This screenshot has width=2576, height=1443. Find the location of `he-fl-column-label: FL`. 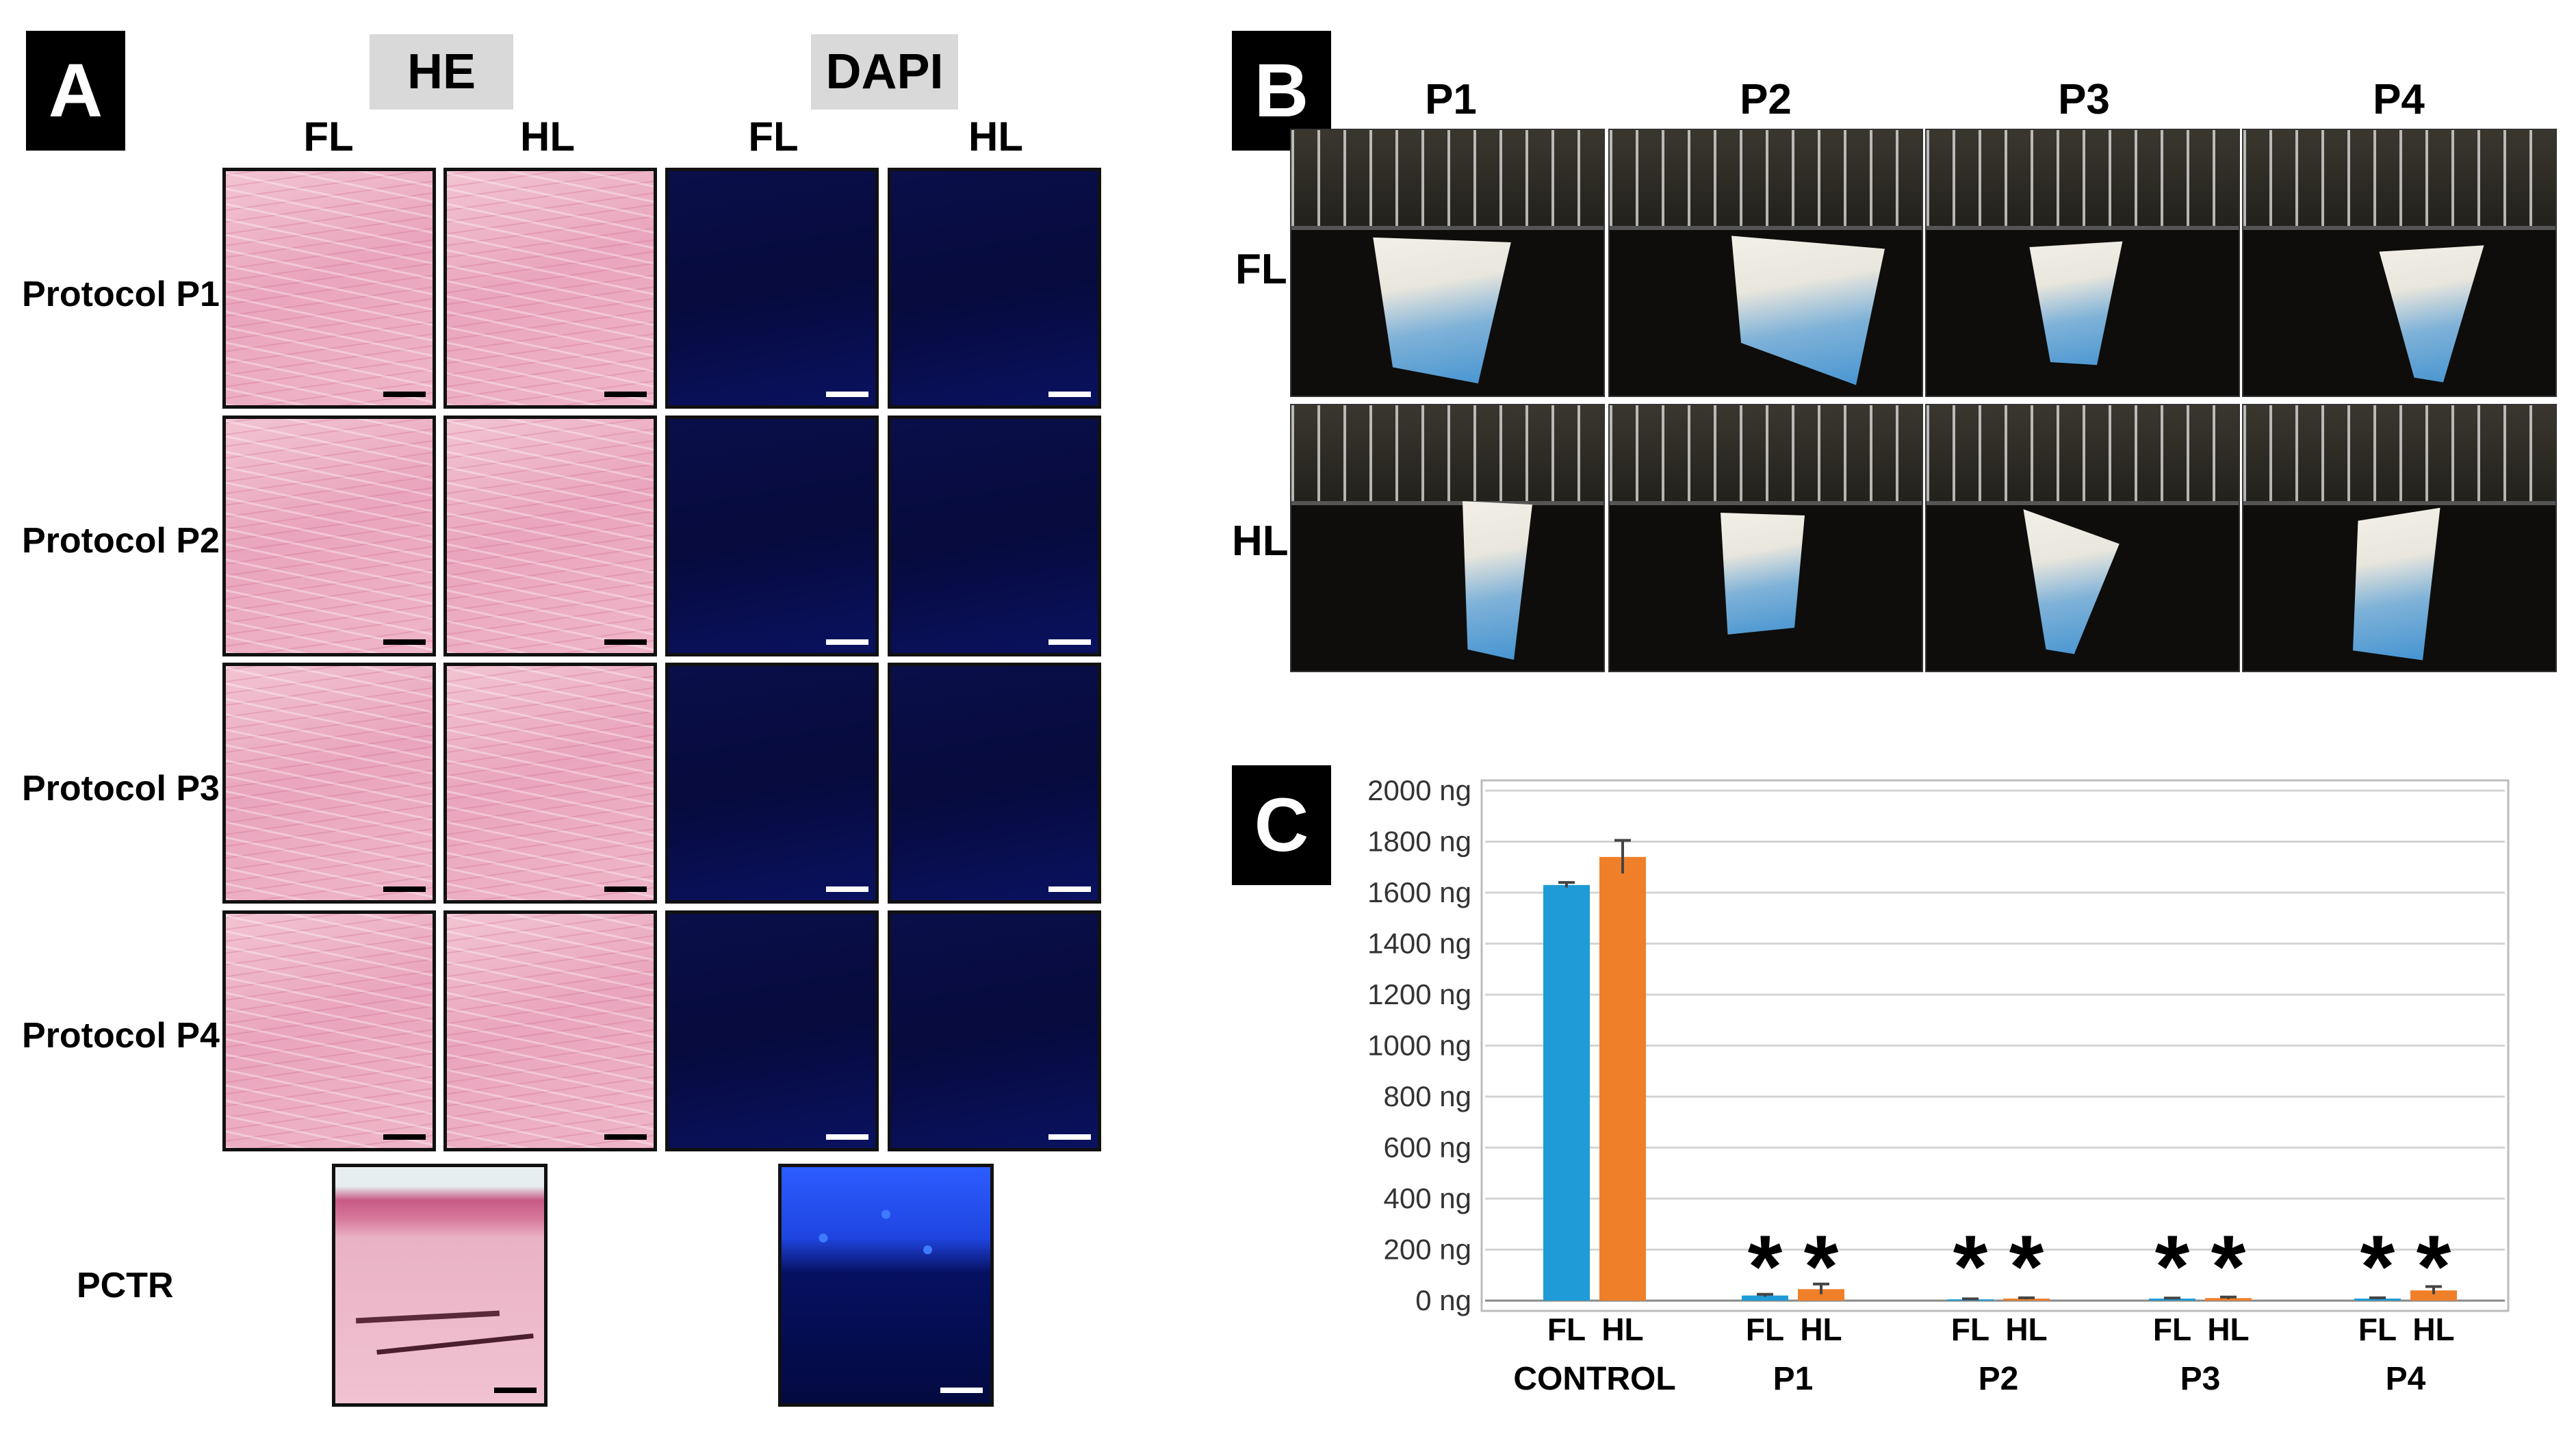

he-fl-column-label: FL is located at coordinates (328, 137).